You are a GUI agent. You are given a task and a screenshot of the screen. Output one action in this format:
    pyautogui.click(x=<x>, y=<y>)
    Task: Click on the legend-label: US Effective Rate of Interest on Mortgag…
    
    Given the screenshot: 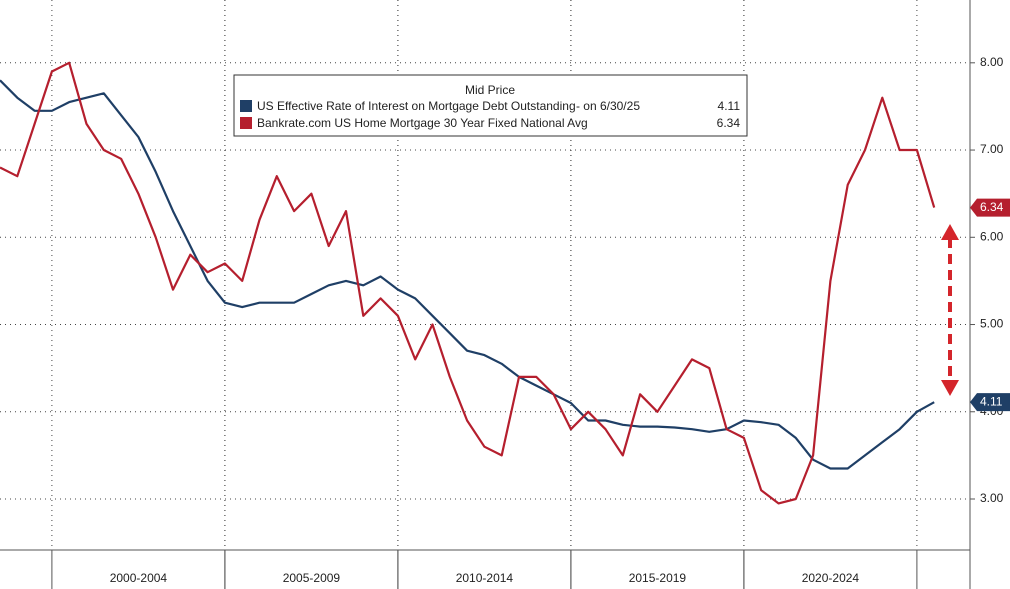 What is the action you would take?
    pyautogui.click(x=416, y=106)
    